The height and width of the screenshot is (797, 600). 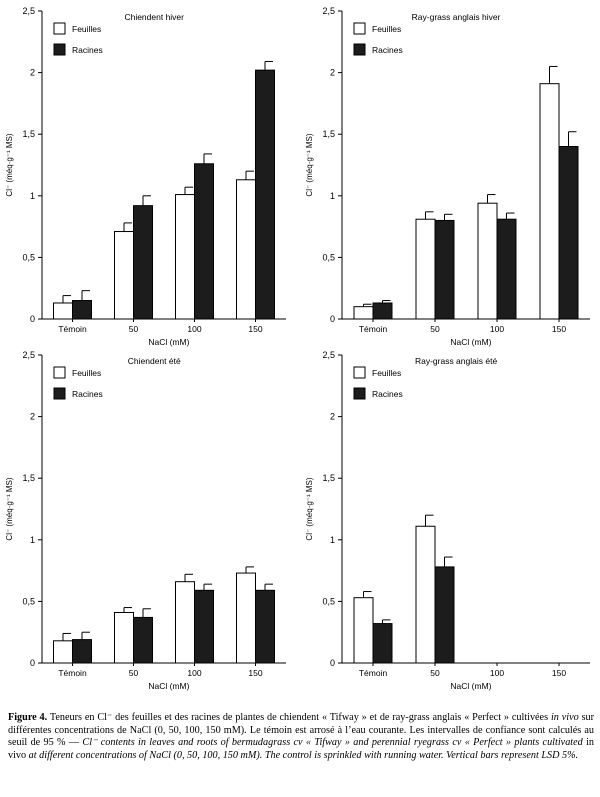 What do you see at coordinates (154, 17) in the screenshot?
I see `chart-title: Chiendent hiver` at bounding box center [154, 17].